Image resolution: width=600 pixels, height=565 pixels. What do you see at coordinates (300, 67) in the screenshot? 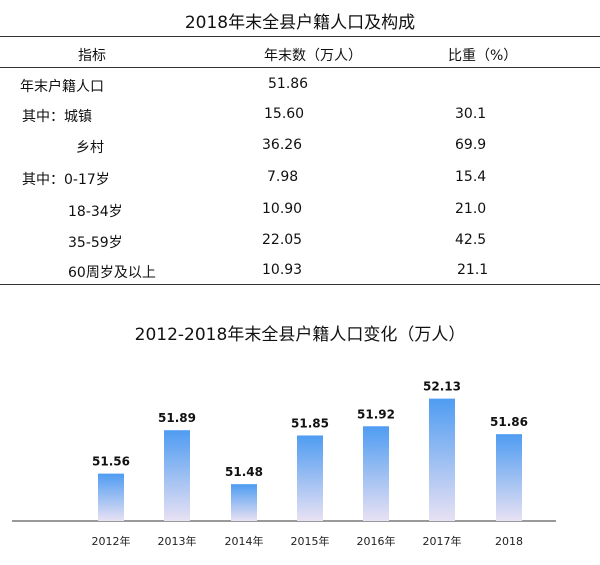
I see `table-header-rule` at bounding box center [300, 67].